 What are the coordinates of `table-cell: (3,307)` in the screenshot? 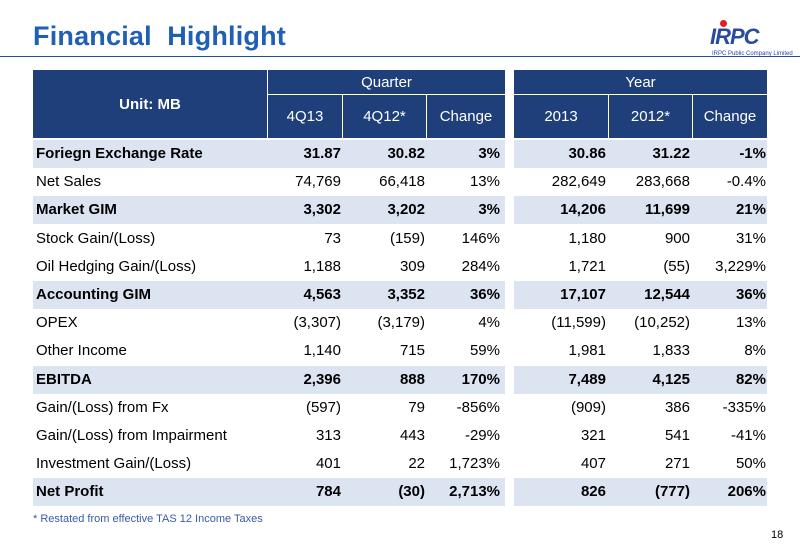 It's located at (317, 323).